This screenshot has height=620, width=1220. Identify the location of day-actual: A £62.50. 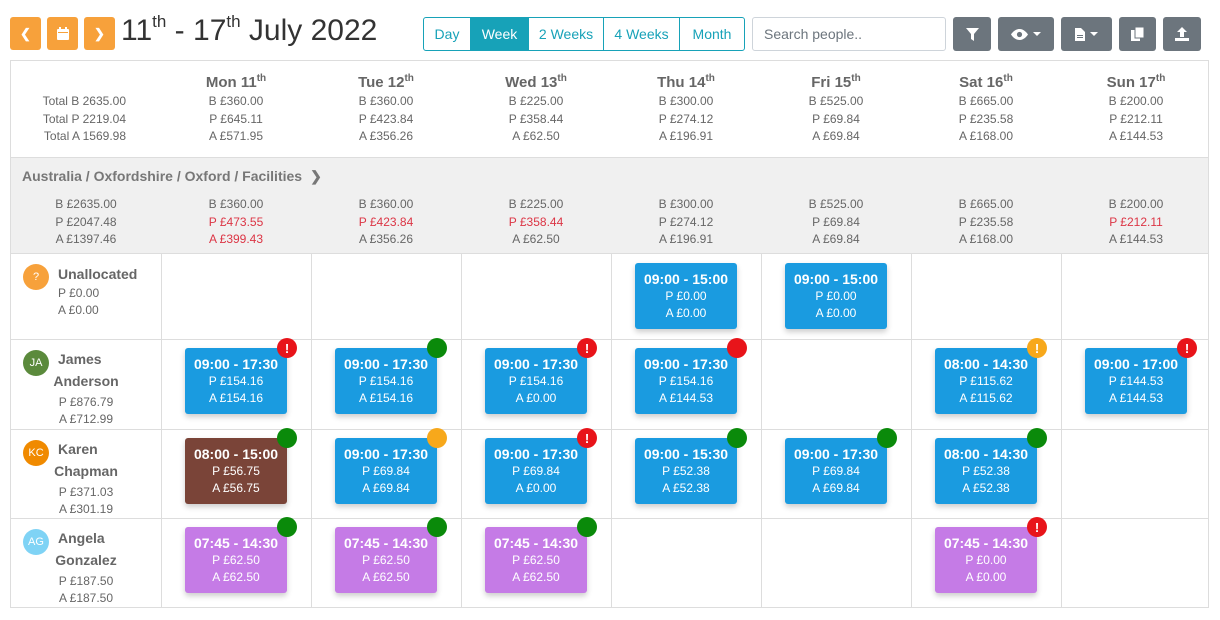
(536, 136).